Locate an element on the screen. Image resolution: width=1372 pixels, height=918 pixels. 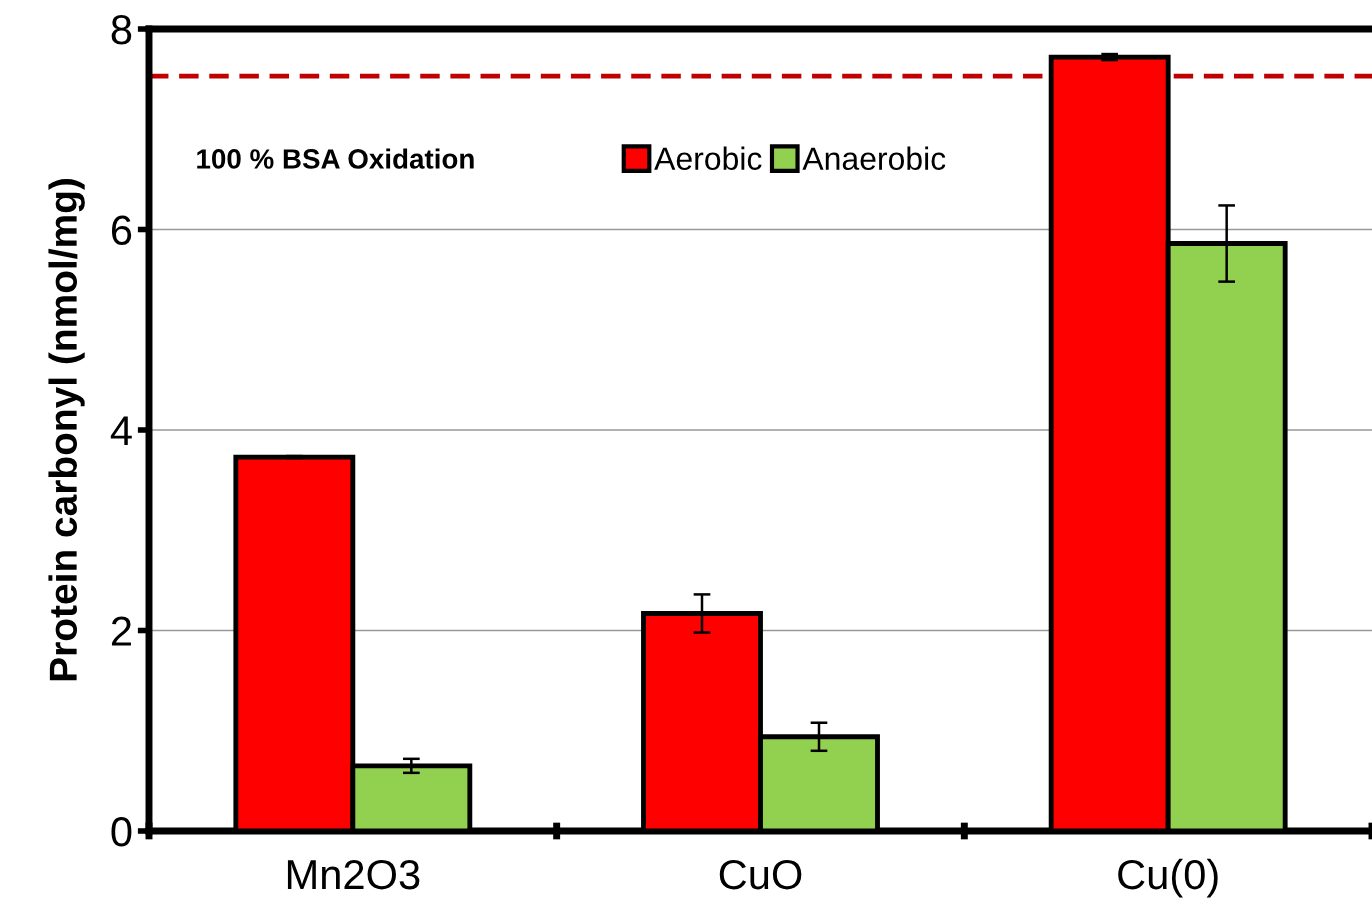
ref-line-label: 100 % BSA Oxidation is located at coordinates (335, 158).